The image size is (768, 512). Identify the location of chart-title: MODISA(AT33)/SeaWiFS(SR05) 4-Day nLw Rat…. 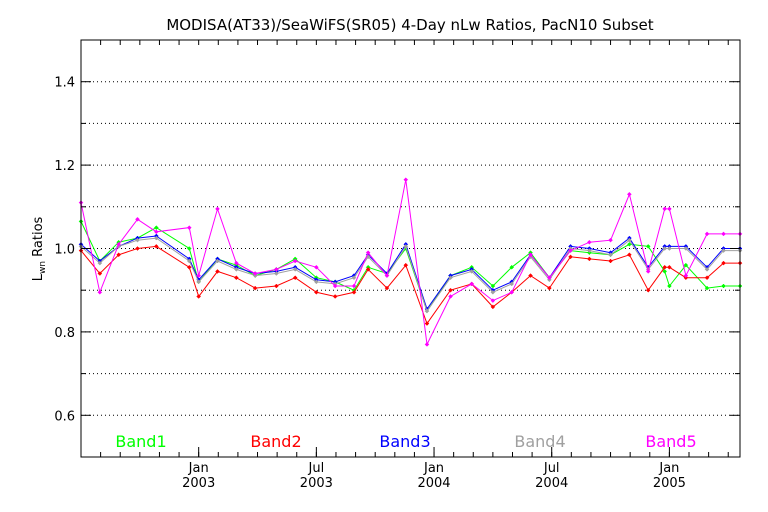
(409, 25).